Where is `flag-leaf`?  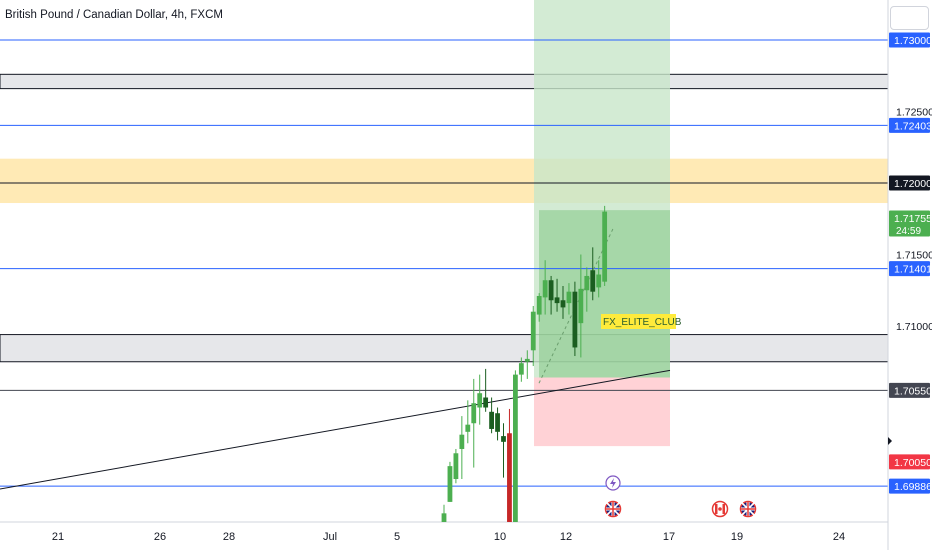
flag-leaf is located at coordinates (720, 509).